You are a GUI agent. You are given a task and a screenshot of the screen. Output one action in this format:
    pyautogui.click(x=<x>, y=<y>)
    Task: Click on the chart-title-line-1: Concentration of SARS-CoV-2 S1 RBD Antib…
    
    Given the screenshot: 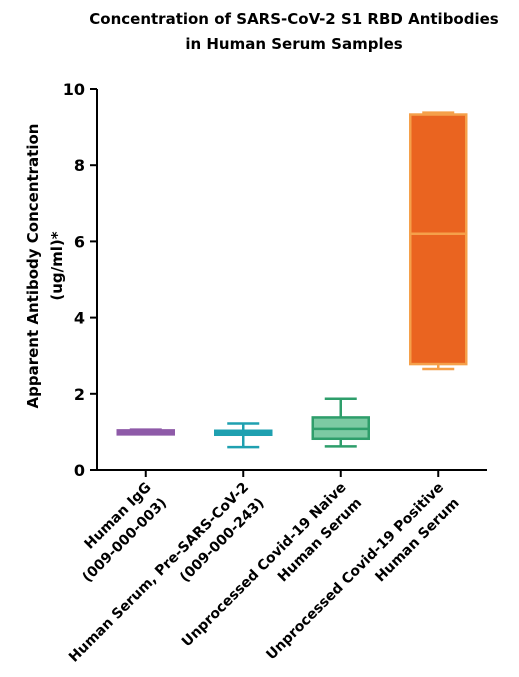 What is the action you would take?
    pyautogui.click(x=294, y=19)
    